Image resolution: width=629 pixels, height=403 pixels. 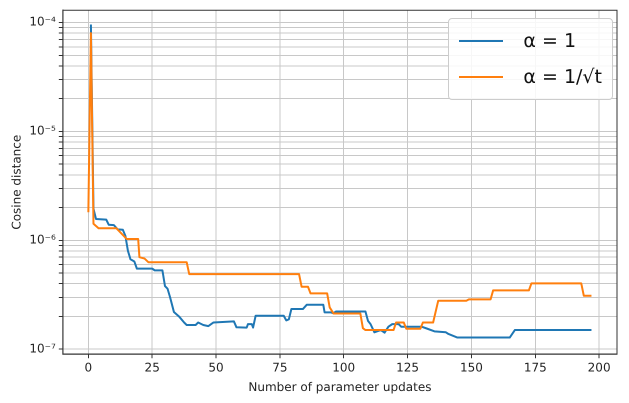 What do you see at coordinates (42, 21) in the screenshot?
I see `y-tick-label: 10⁻⁴` at bounding box center [42, 21].